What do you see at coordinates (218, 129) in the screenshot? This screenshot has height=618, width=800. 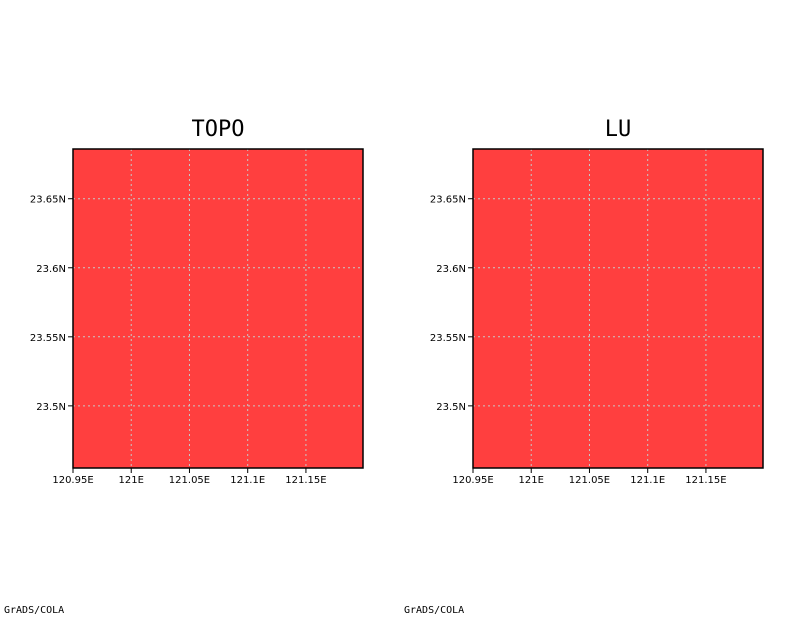 I see `panel-title: TOPO` at bounding box center [218, 129].